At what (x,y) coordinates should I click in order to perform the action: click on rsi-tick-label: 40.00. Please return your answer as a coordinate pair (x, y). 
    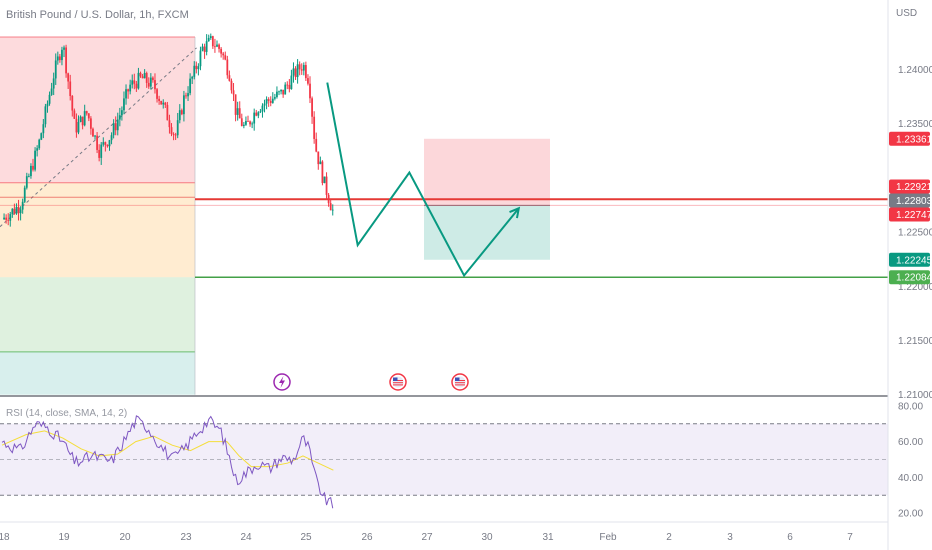
    Looking at the image, I should click on (910, 478).